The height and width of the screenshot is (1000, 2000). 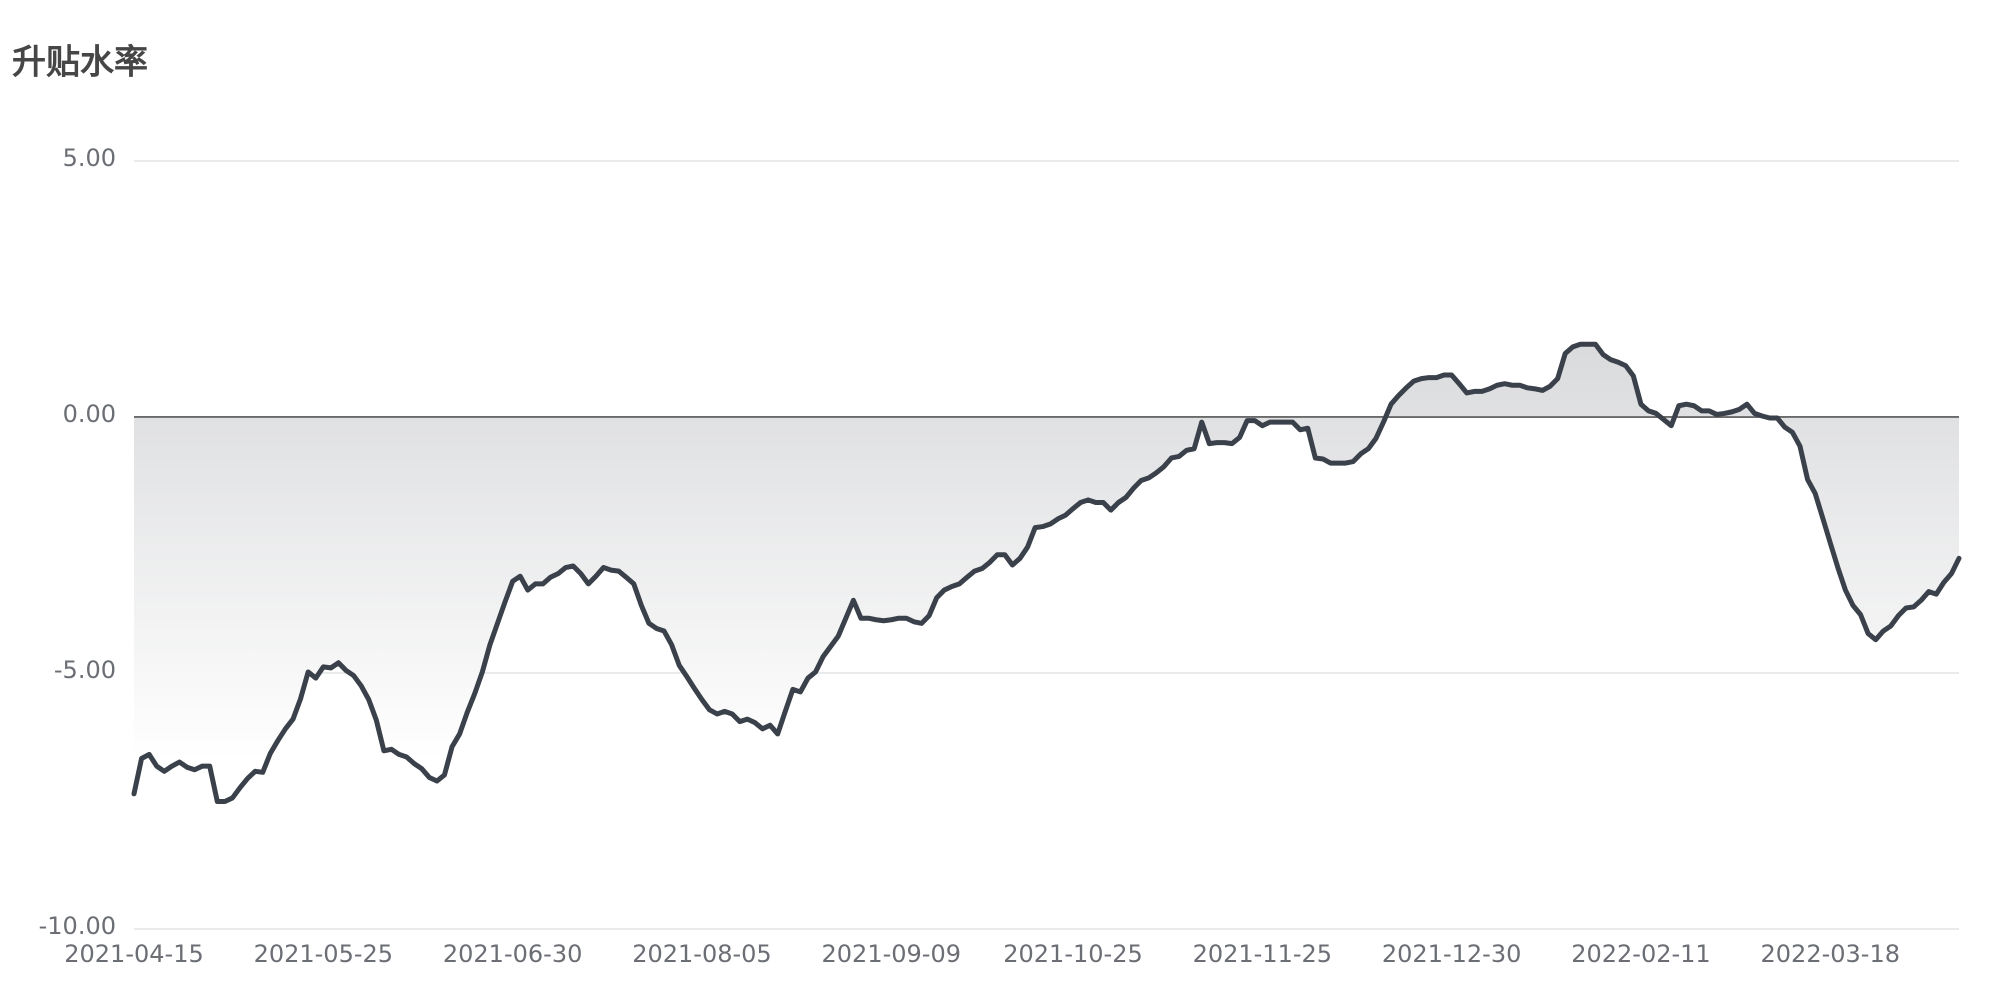 What do you see at coordinates (701, 954) in the screenshot?
I see `x-tick-label: 2021-08-05` at bounding box center [701, 954].